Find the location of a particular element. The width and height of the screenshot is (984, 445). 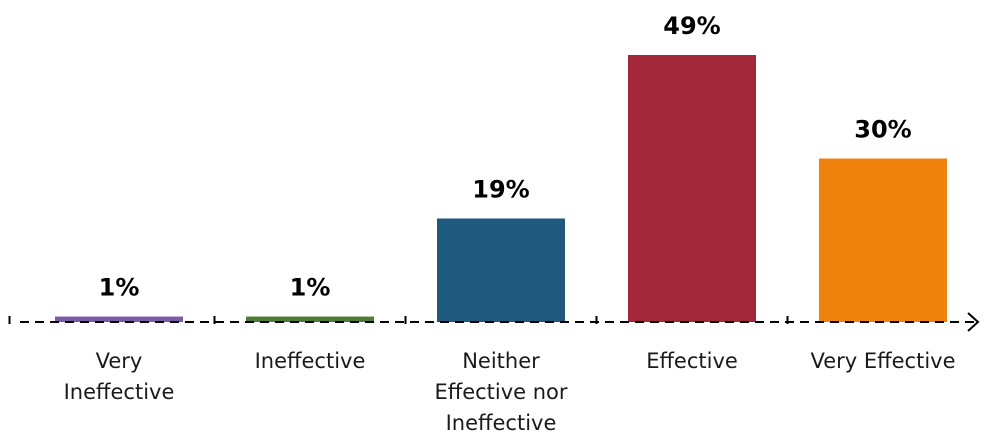

category-label-line: Effective nor is located at coordinates (500, 392).